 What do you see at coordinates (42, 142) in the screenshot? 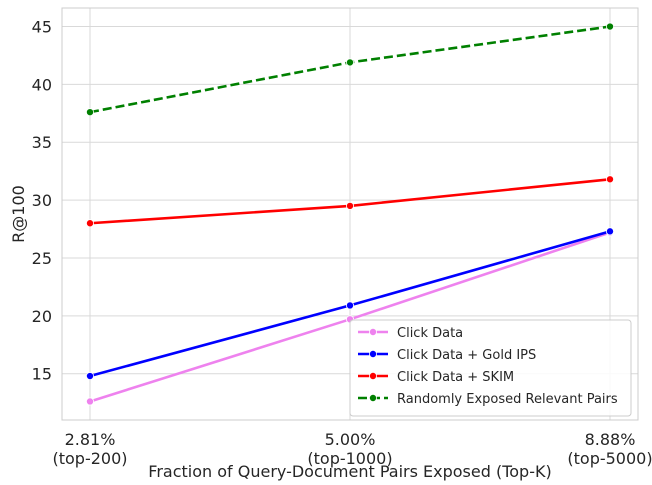
I see `y-tick-label: 35` at bounding box center [42, 142].